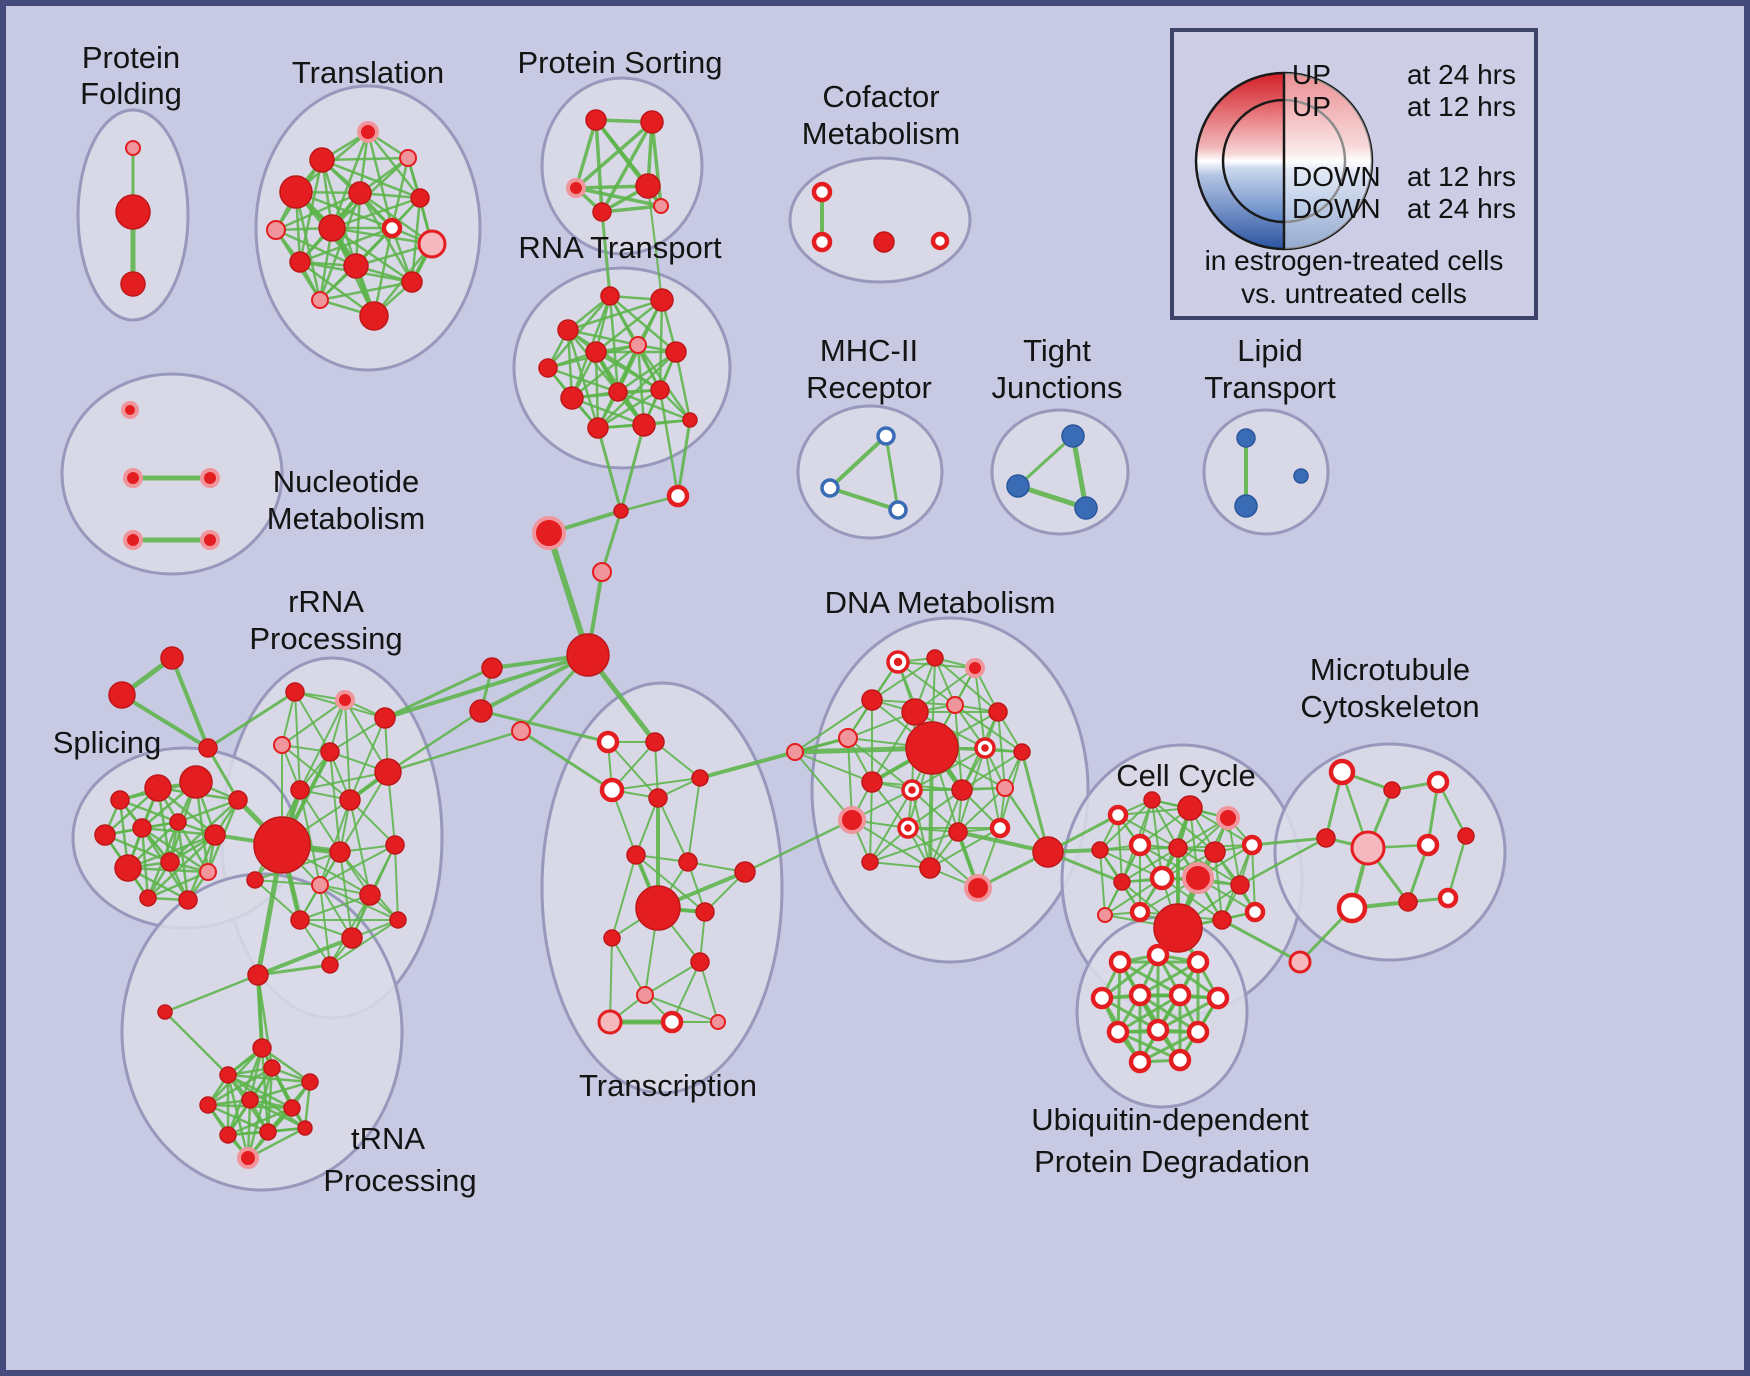 This screenshot has height=1376, width=1750. What do you see at coordinates (399, 1180) in the screenshot?
I see `cluster-label-trna-processing: Processing` at bounding box center [399, 1180].